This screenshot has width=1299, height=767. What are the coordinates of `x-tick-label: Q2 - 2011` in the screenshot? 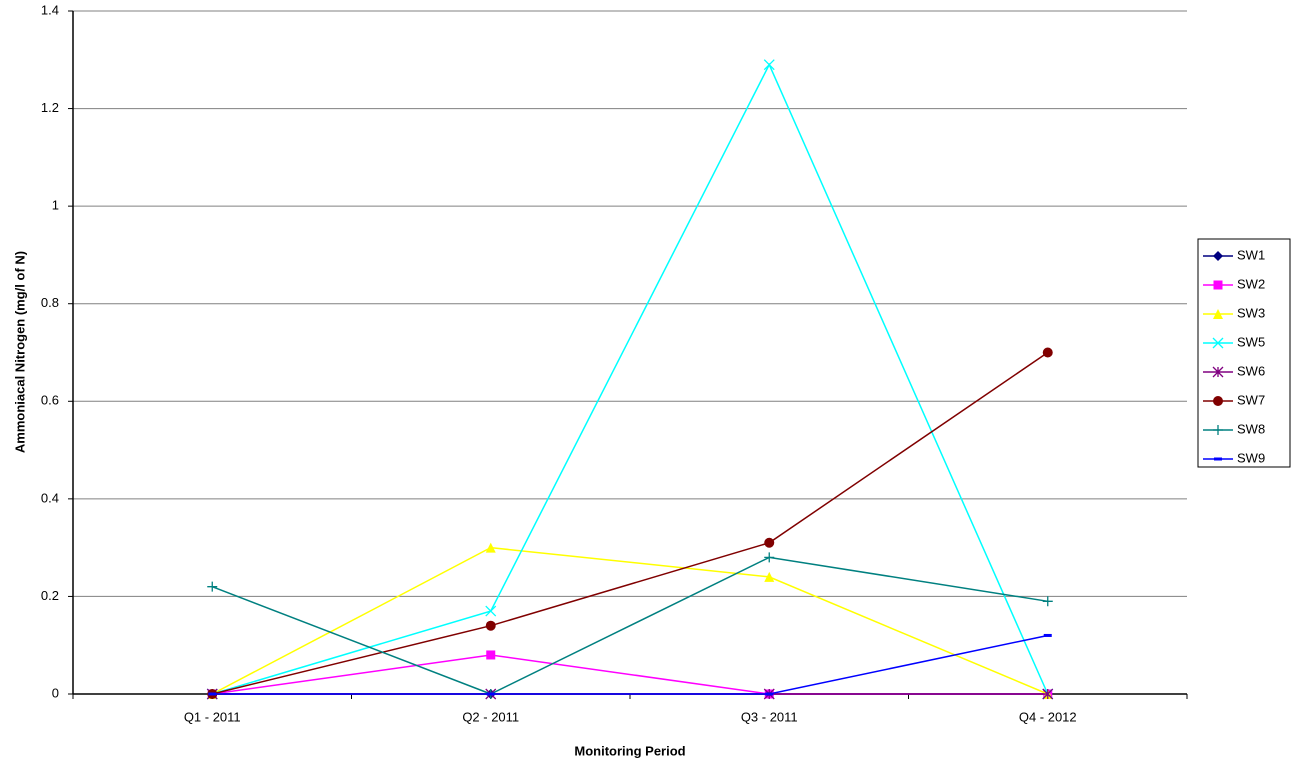 It's located at (490, 716).